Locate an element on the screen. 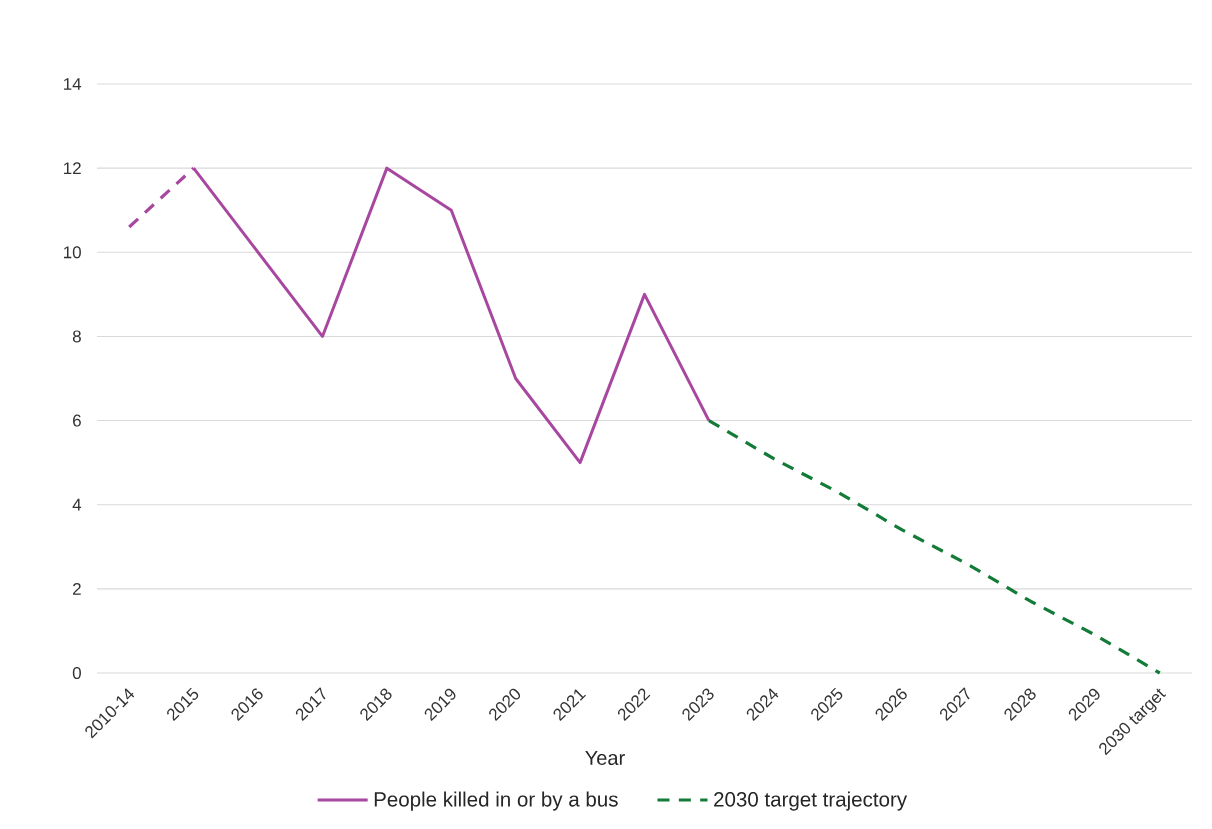 The image size is (1212, 829). y-tick-label: 8 is located at coordinates (76, 336).